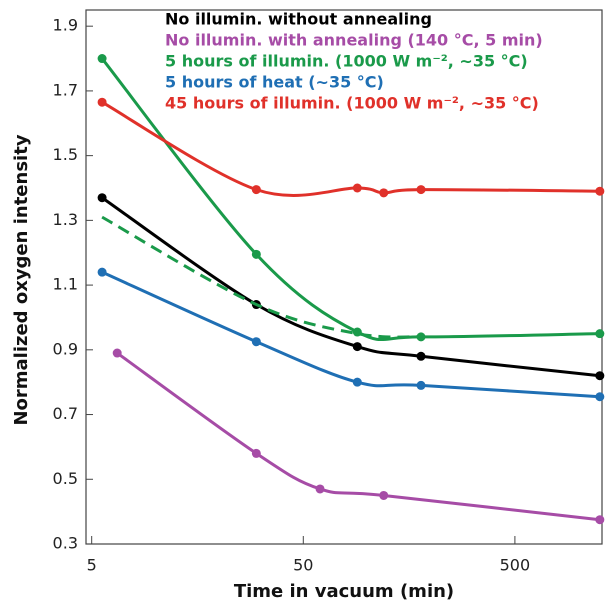  Describe the element at coordinates (65, 89) in the screenshot. I see `y-tick-label: 1.7` at that location.